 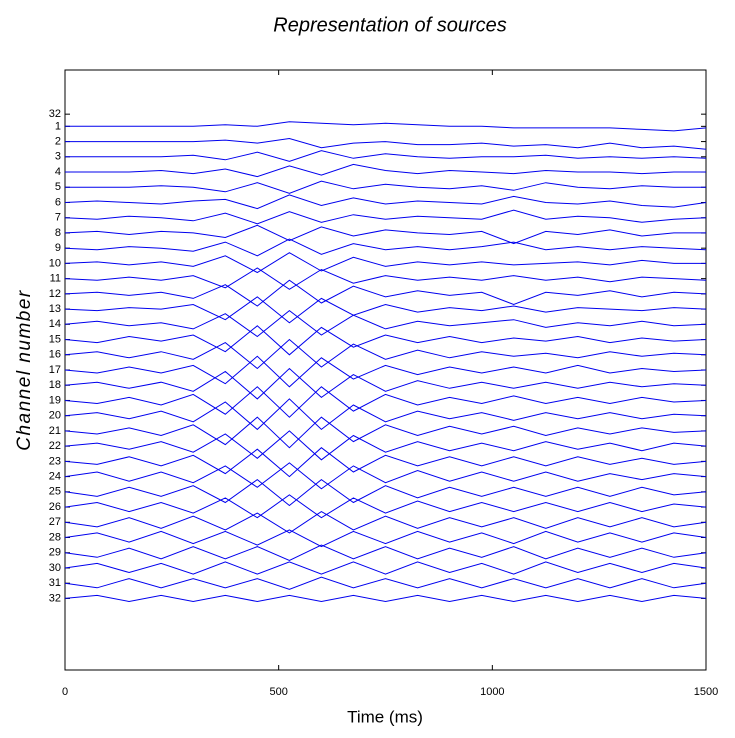 What do you see at coordinates (55, 537) in the screenshot?
I see `y-tick-label: 28` at bounding box center [55, 537].